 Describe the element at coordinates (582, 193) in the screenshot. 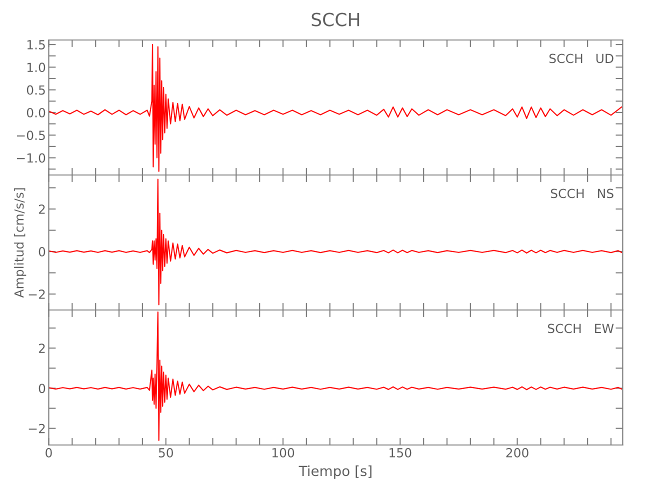

I see `annotation: SCCH NS` at that location.